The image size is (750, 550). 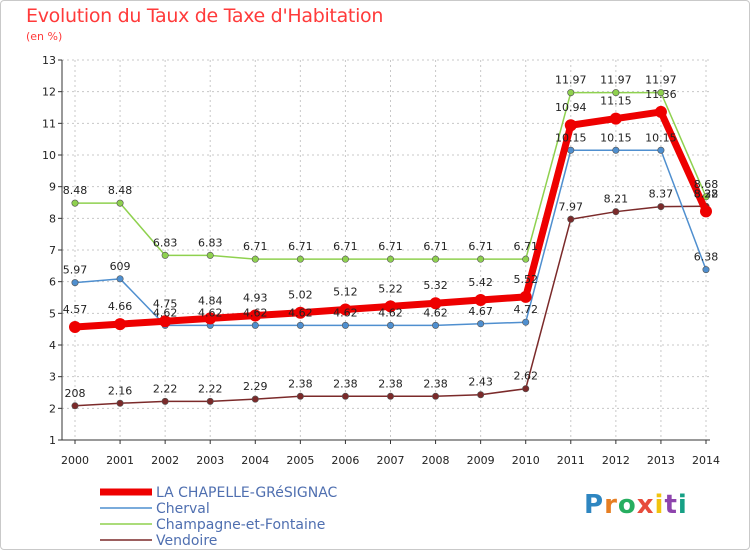 What do you see at coordinates (571, 206) in the screenshot?
I see `data-label: 7.97` at bounding box center [571, 206].